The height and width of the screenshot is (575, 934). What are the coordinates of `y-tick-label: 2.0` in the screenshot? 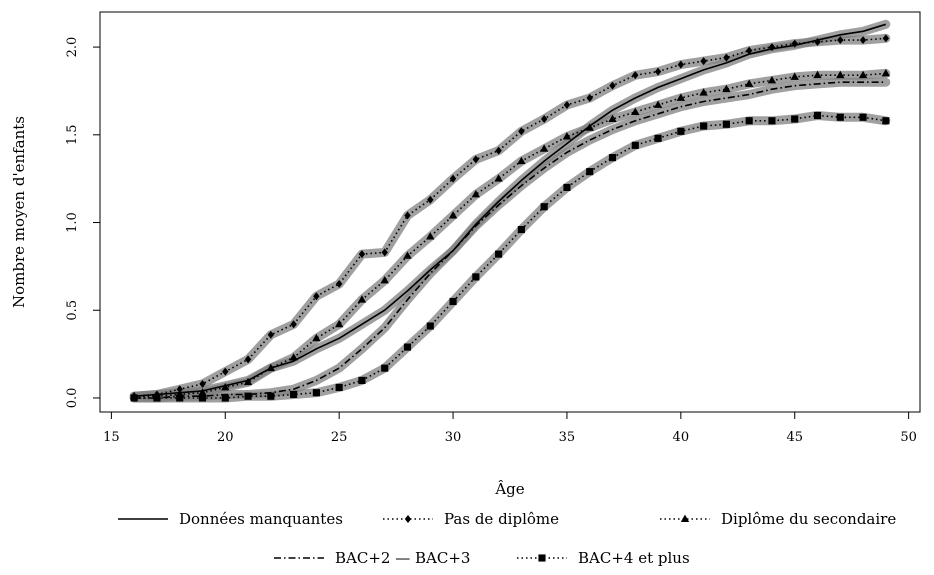 It's located at (72, 47).